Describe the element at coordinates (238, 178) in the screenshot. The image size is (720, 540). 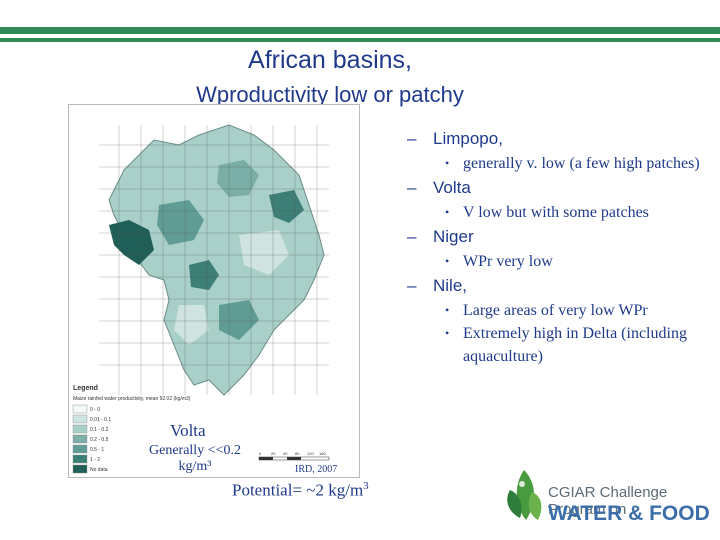
I see `basin-patch-mid` at that location.